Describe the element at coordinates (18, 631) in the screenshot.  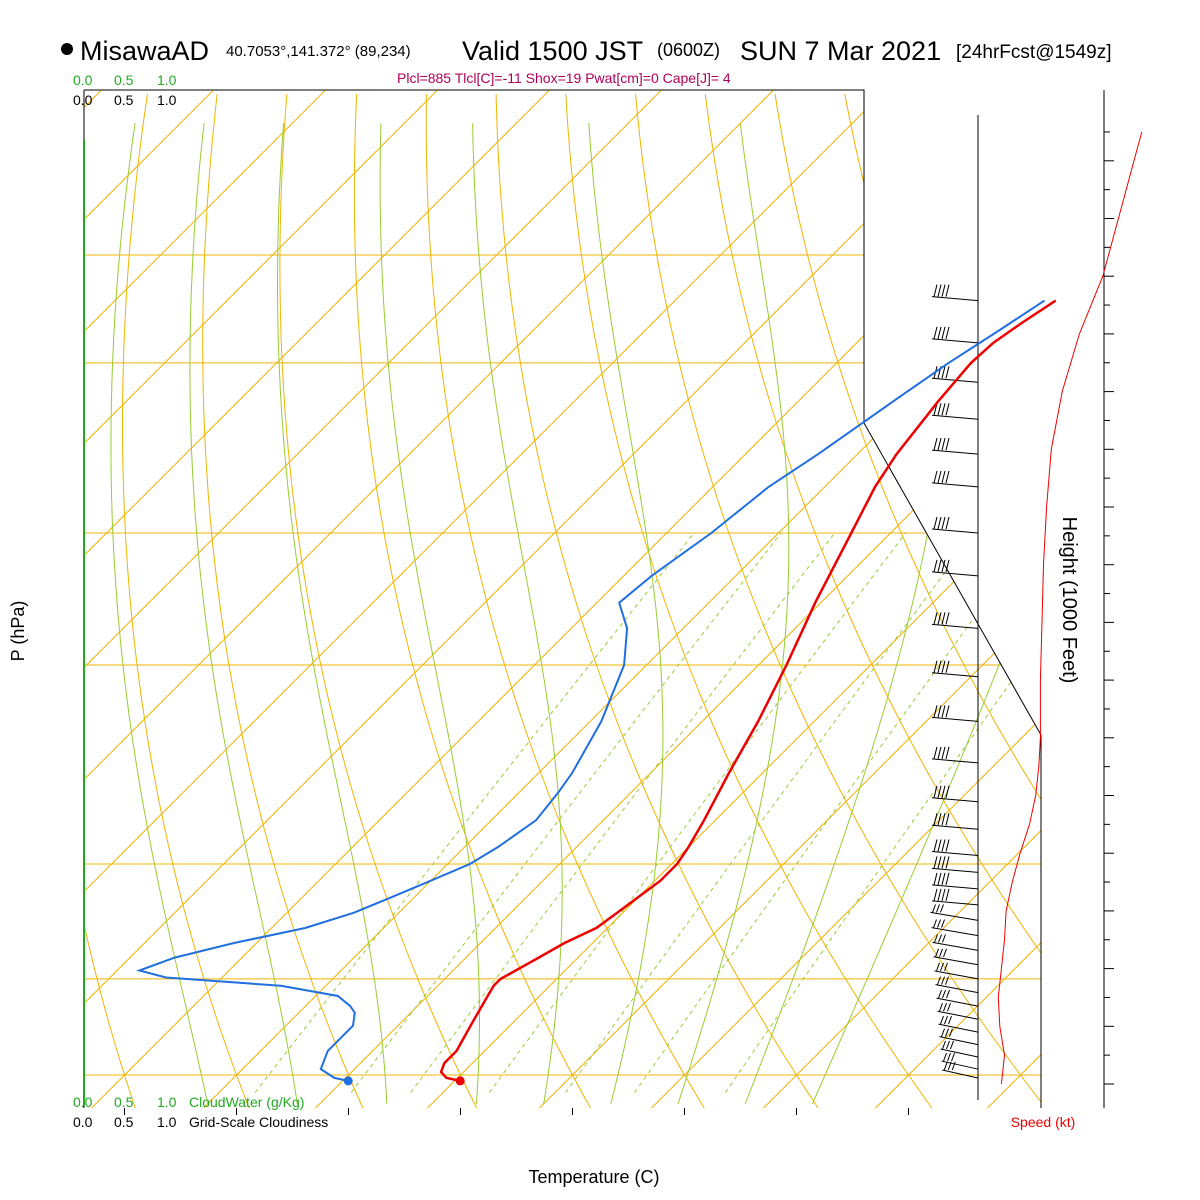
I see `y-axis-title: P (hPa)` at that location.